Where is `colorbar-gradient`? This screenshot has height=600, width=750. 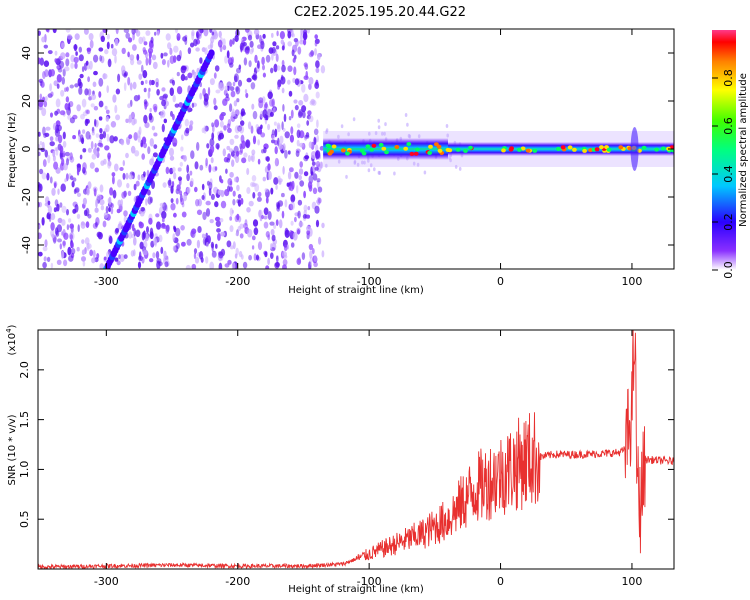 colorbar-gradient is located at coordinates (724, 150).